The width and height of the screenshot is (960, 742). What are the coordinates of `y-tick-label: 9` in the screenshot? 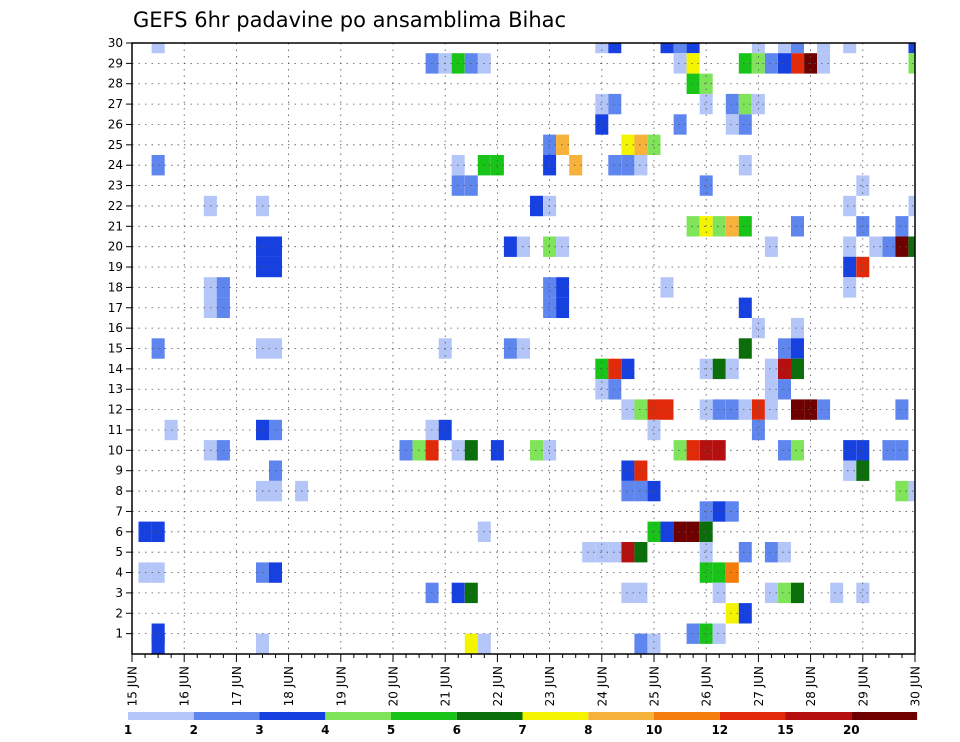 It's located at (119, 471).